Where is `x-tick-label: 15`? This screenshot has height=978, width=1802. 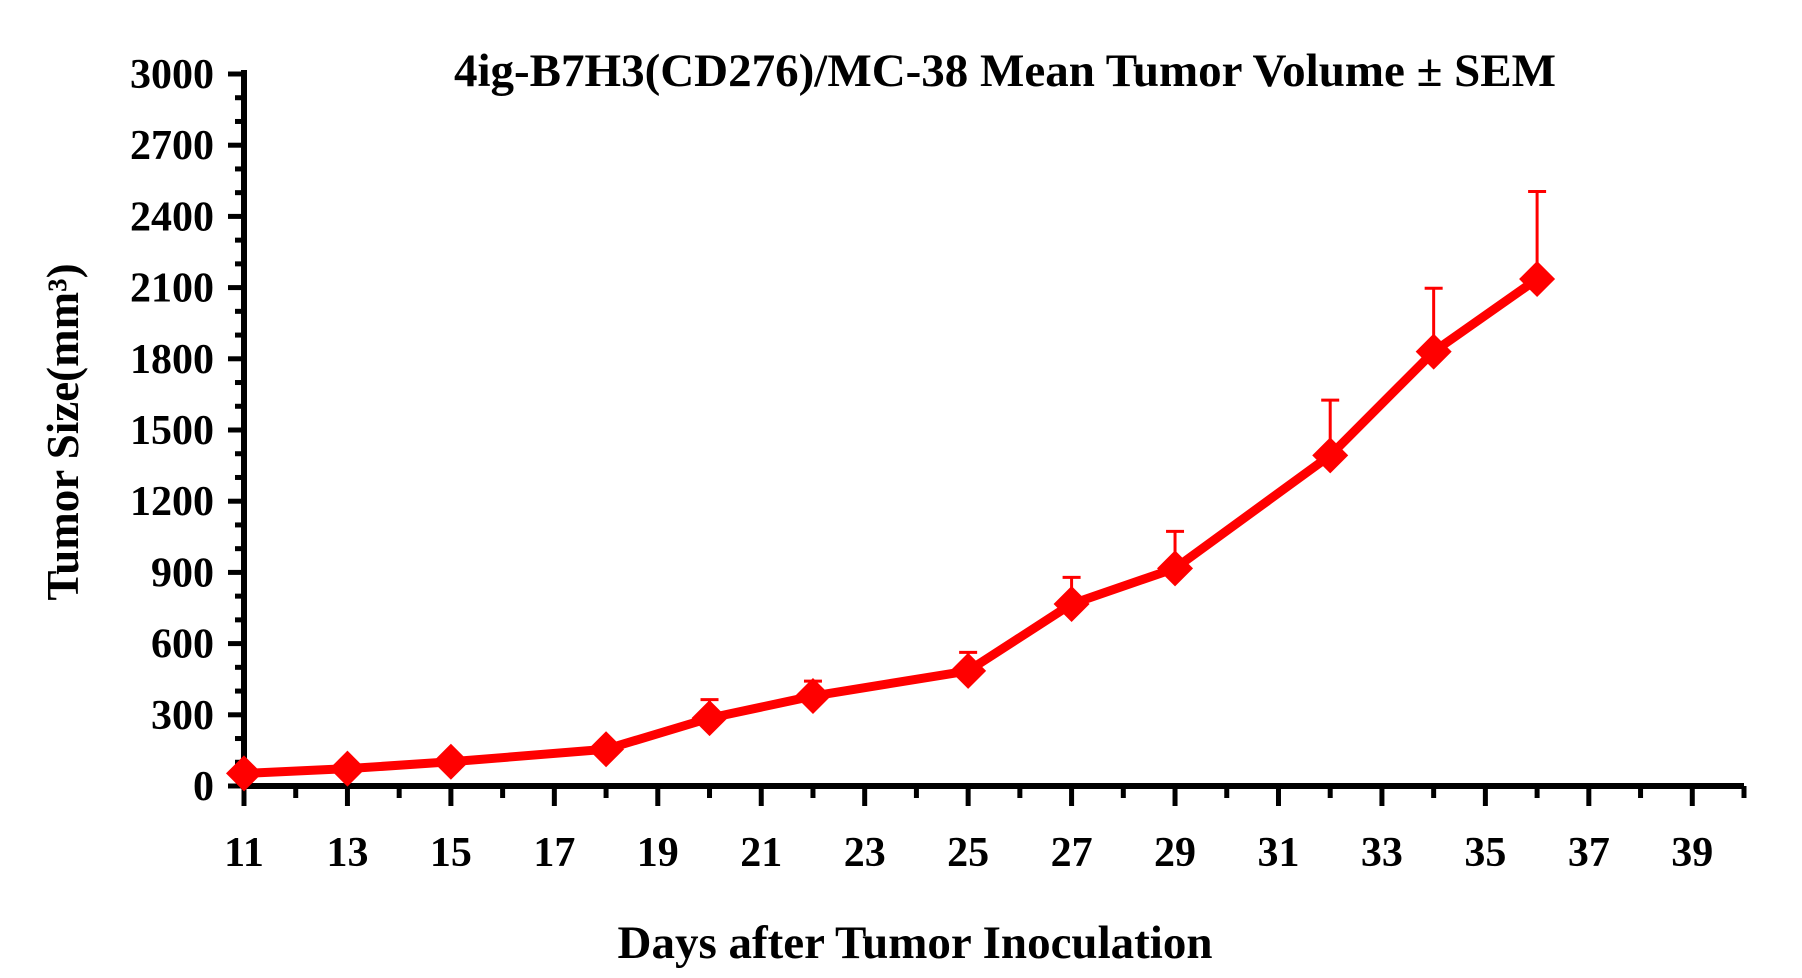 x-tick-label: 15 is located at coordinates (451, 853).